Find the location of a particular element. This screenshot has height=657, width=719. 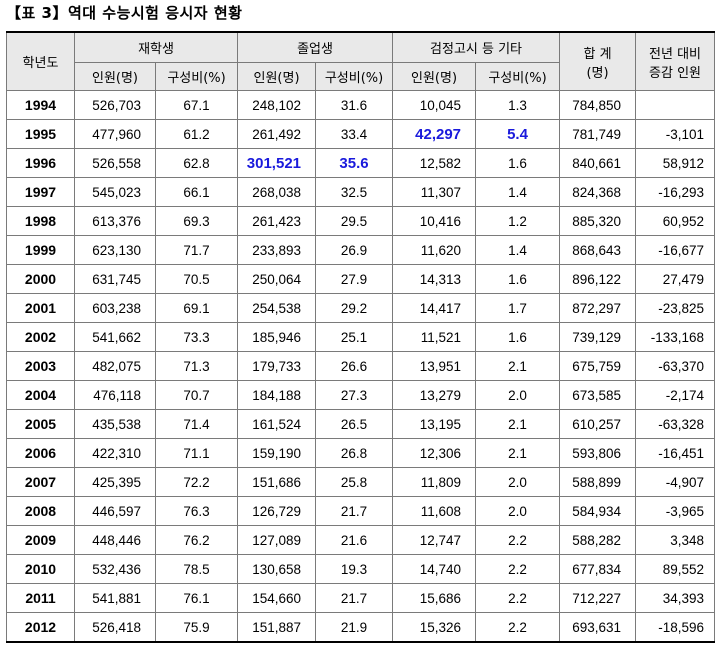

cell-graduates-count: 130,658 is located at coordinates (277, 569).